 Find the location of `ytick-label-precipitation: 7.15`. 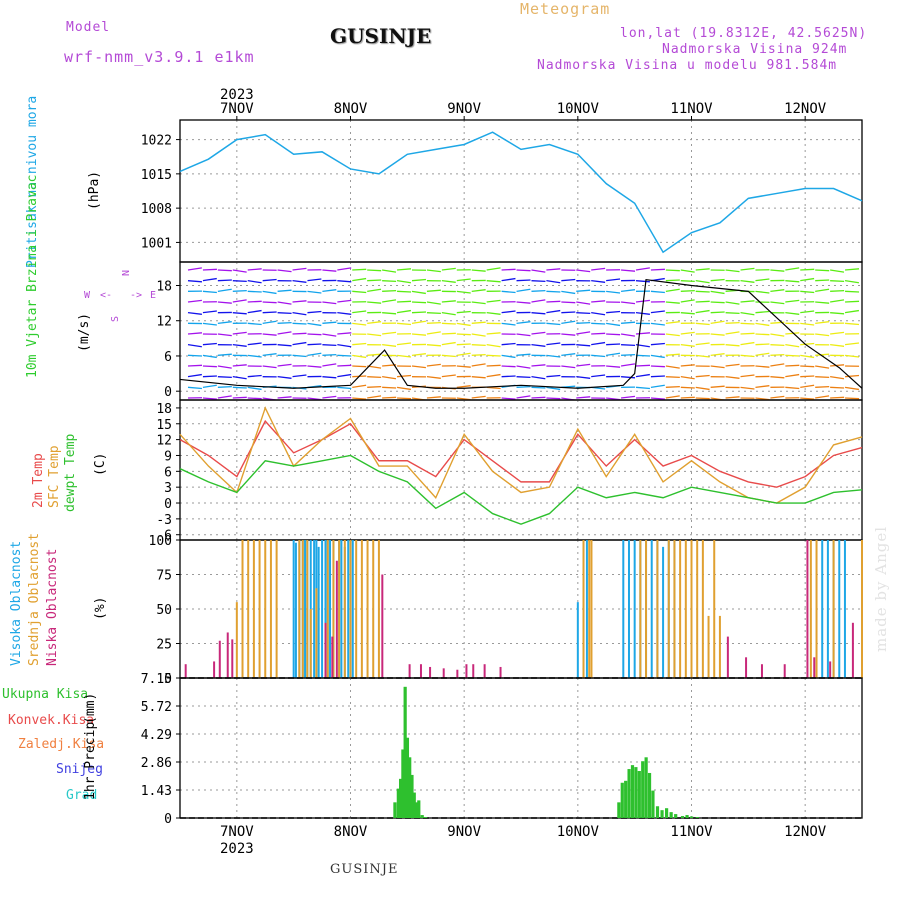

ytick-label-precipitation: 7.15 is located at coordinates (156, 679).